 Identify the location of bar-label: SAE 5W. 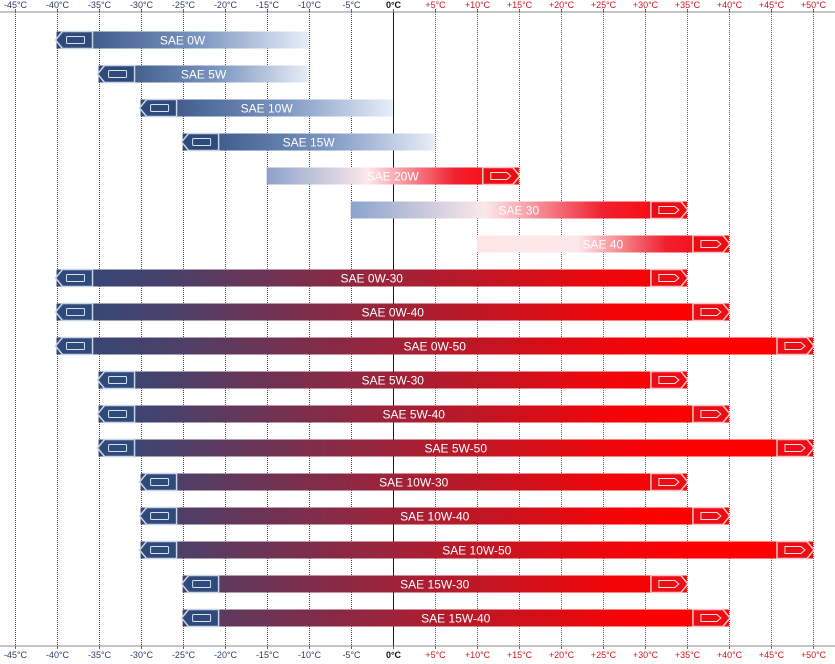
(204, 75).